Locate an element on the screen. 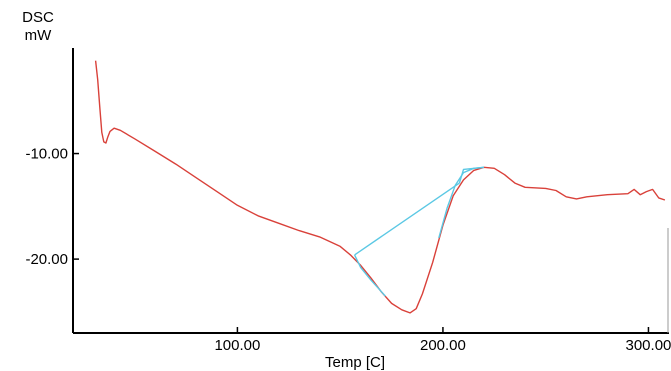 This screenshot has width=671, height=371. y-axis-unit: mW is located at coordinates (38, 35).